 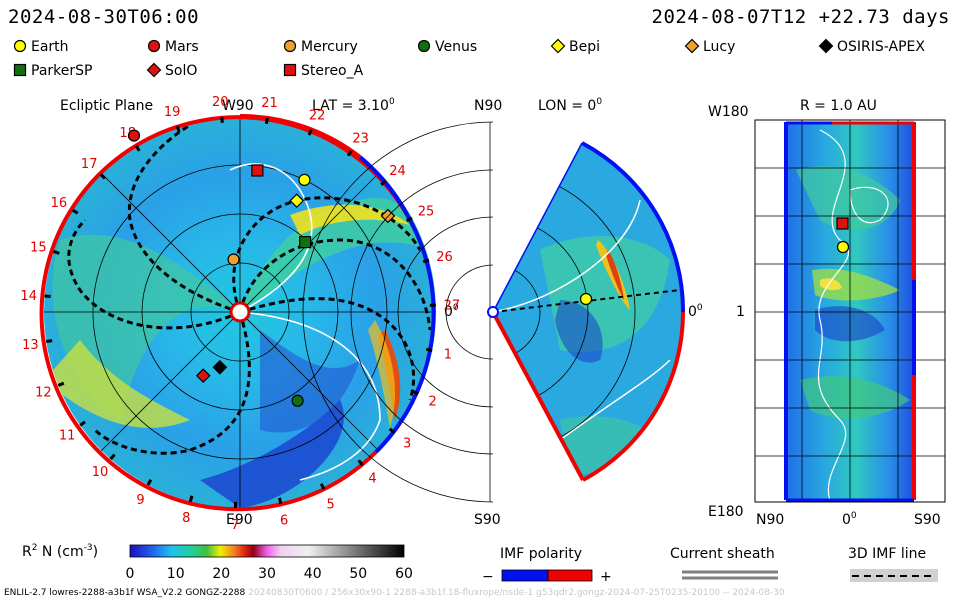 I want to click on ecliptic-rim-negative, so click(x=405, y=336).